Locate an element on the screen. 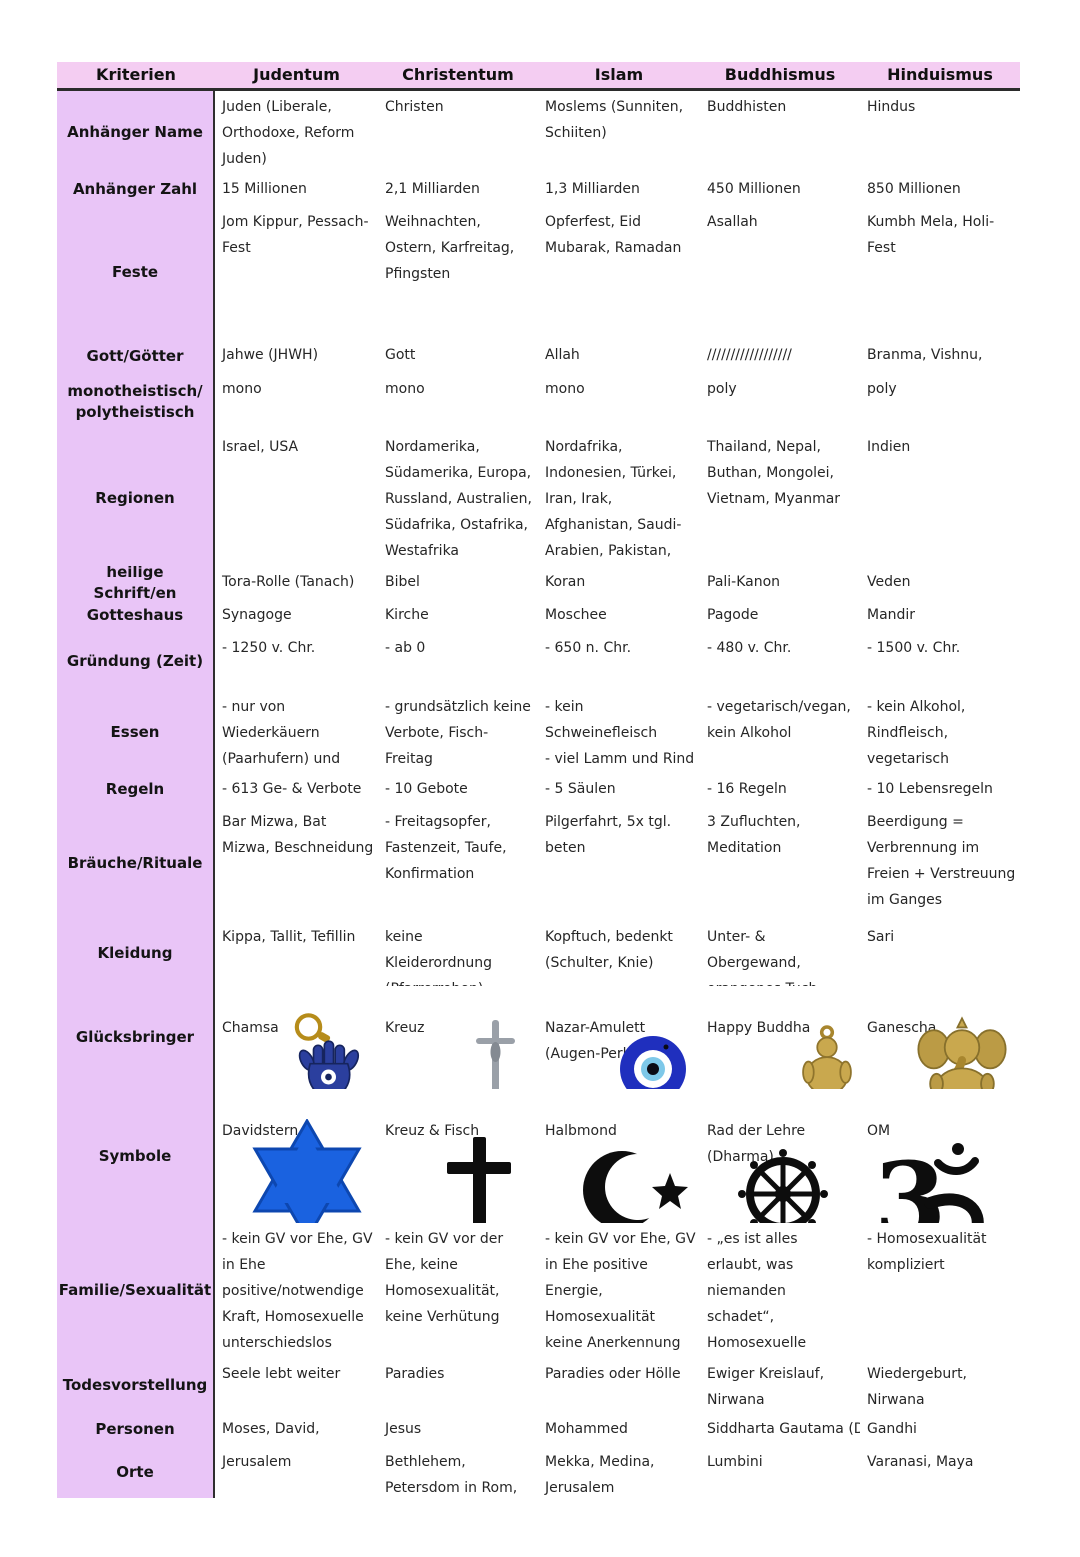  row-label: Bräuche/Rituale is located at coordinates (136, 863).